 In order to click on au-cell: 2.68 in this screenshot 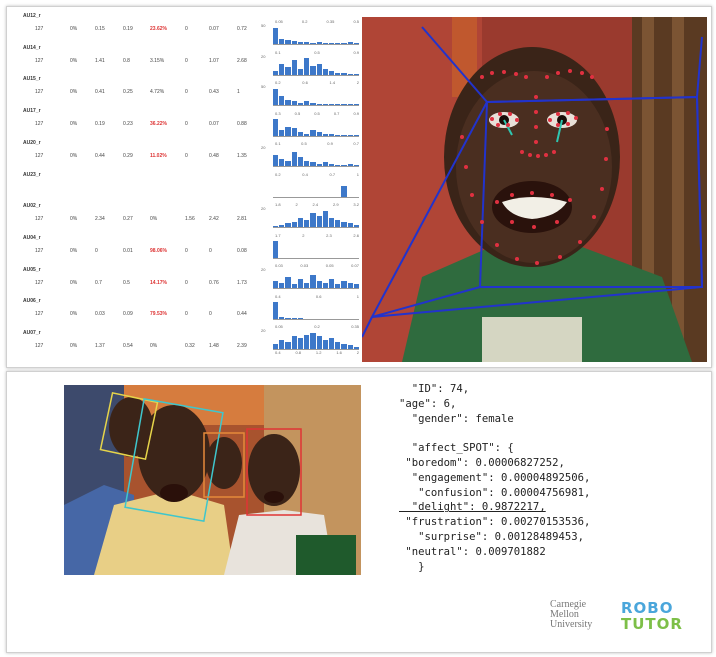, I will do `click(242, 60)`.